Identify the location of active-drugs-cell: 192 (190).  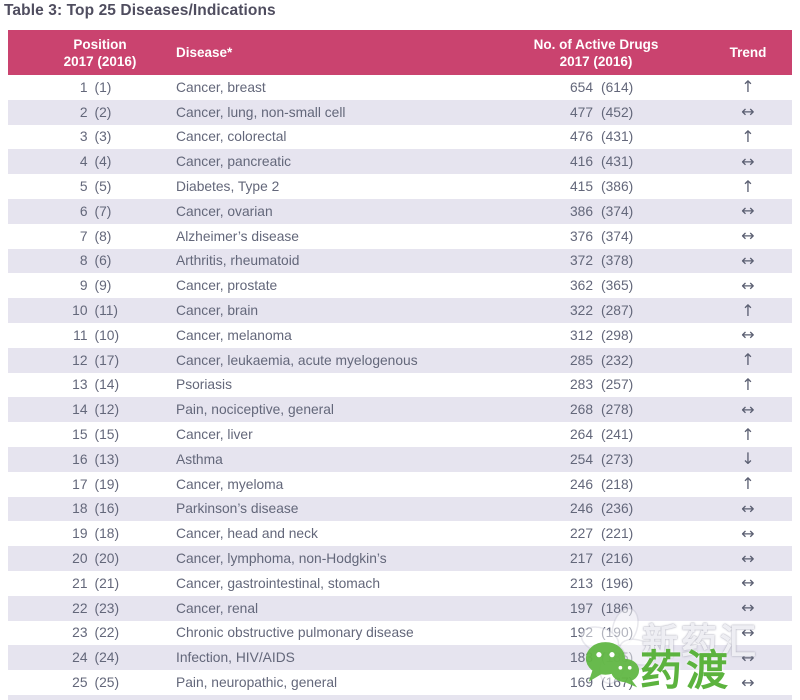
(596, 632).